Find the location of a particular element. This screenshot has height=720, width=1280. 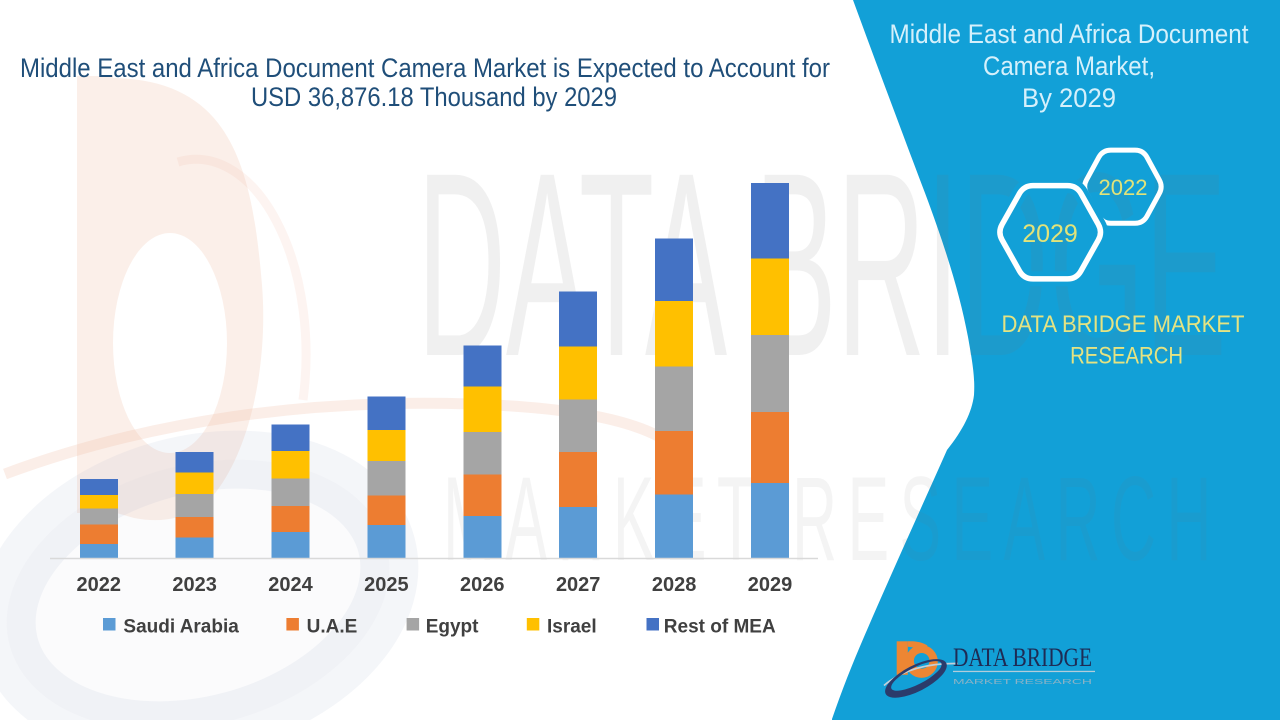

svg-text: DATA BRIDGE is located at coordinates (1022, 657).